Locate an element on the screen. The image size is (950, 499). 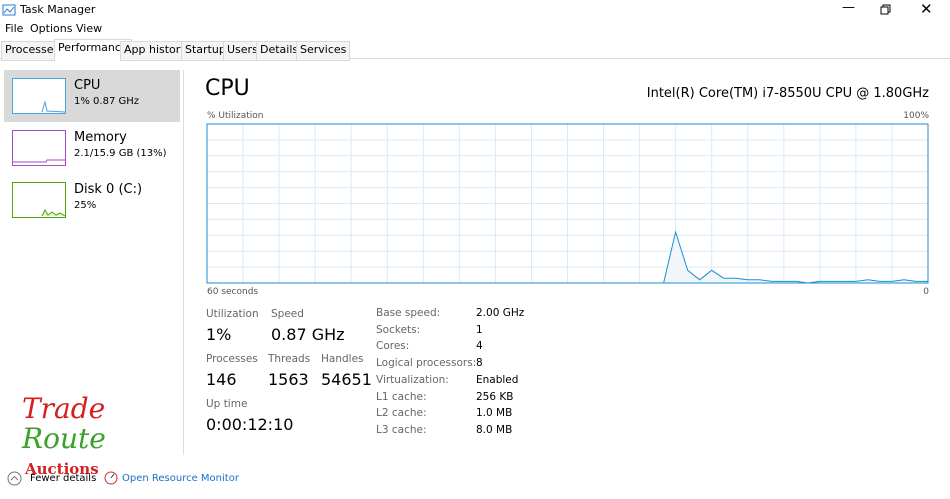
sidebar-name: Memory is located at coordinates (100, 137).